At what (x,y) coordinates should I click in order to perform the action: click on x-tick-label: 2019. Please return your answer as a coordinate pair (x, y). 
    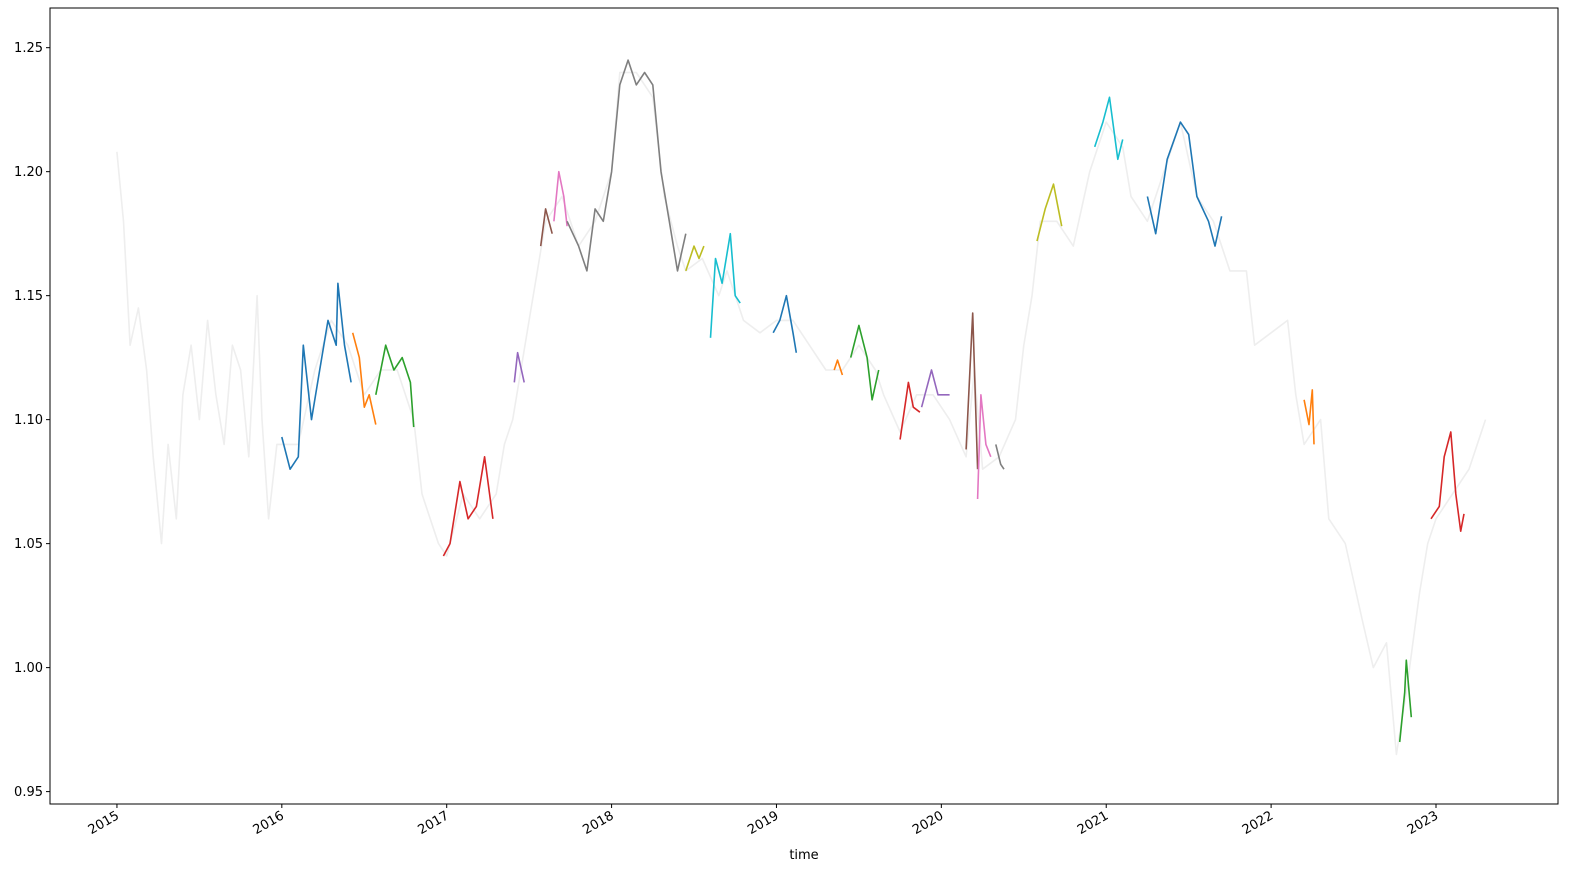
    Looking at the image, I should click on (763, 823).